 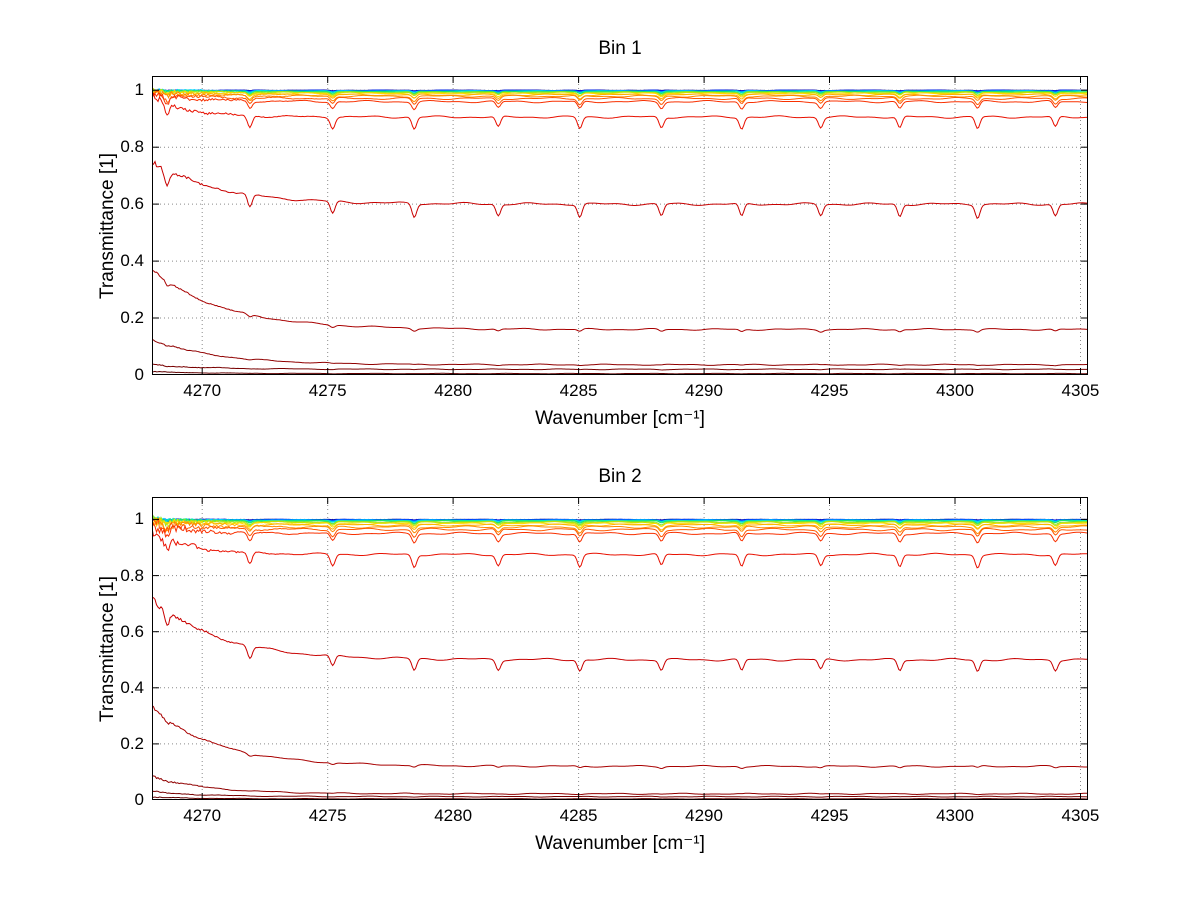 What do you see at coordinates (620, 843) in the screenshot?
I see `x-axis-label-bin2: Wavenumber [cm⁻¹]` at bounding box center [620, 843].